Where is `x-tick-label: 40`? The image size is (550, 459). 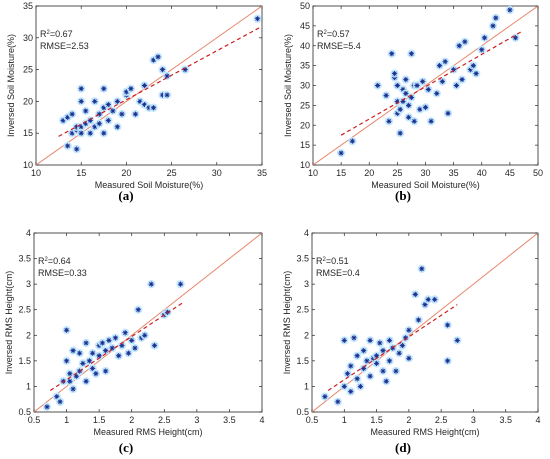 x-tick-label: 40 is located at coordinates (482, 173).